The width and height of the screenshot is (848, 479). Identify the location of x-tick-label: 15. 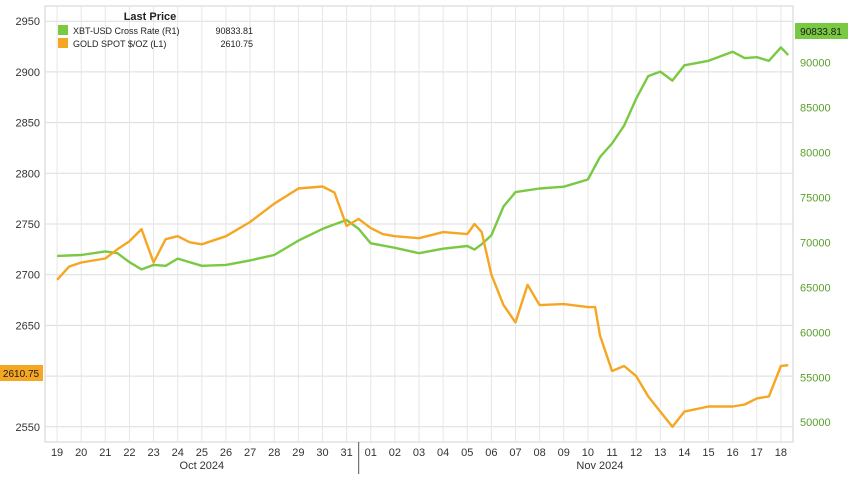
(708, 453).